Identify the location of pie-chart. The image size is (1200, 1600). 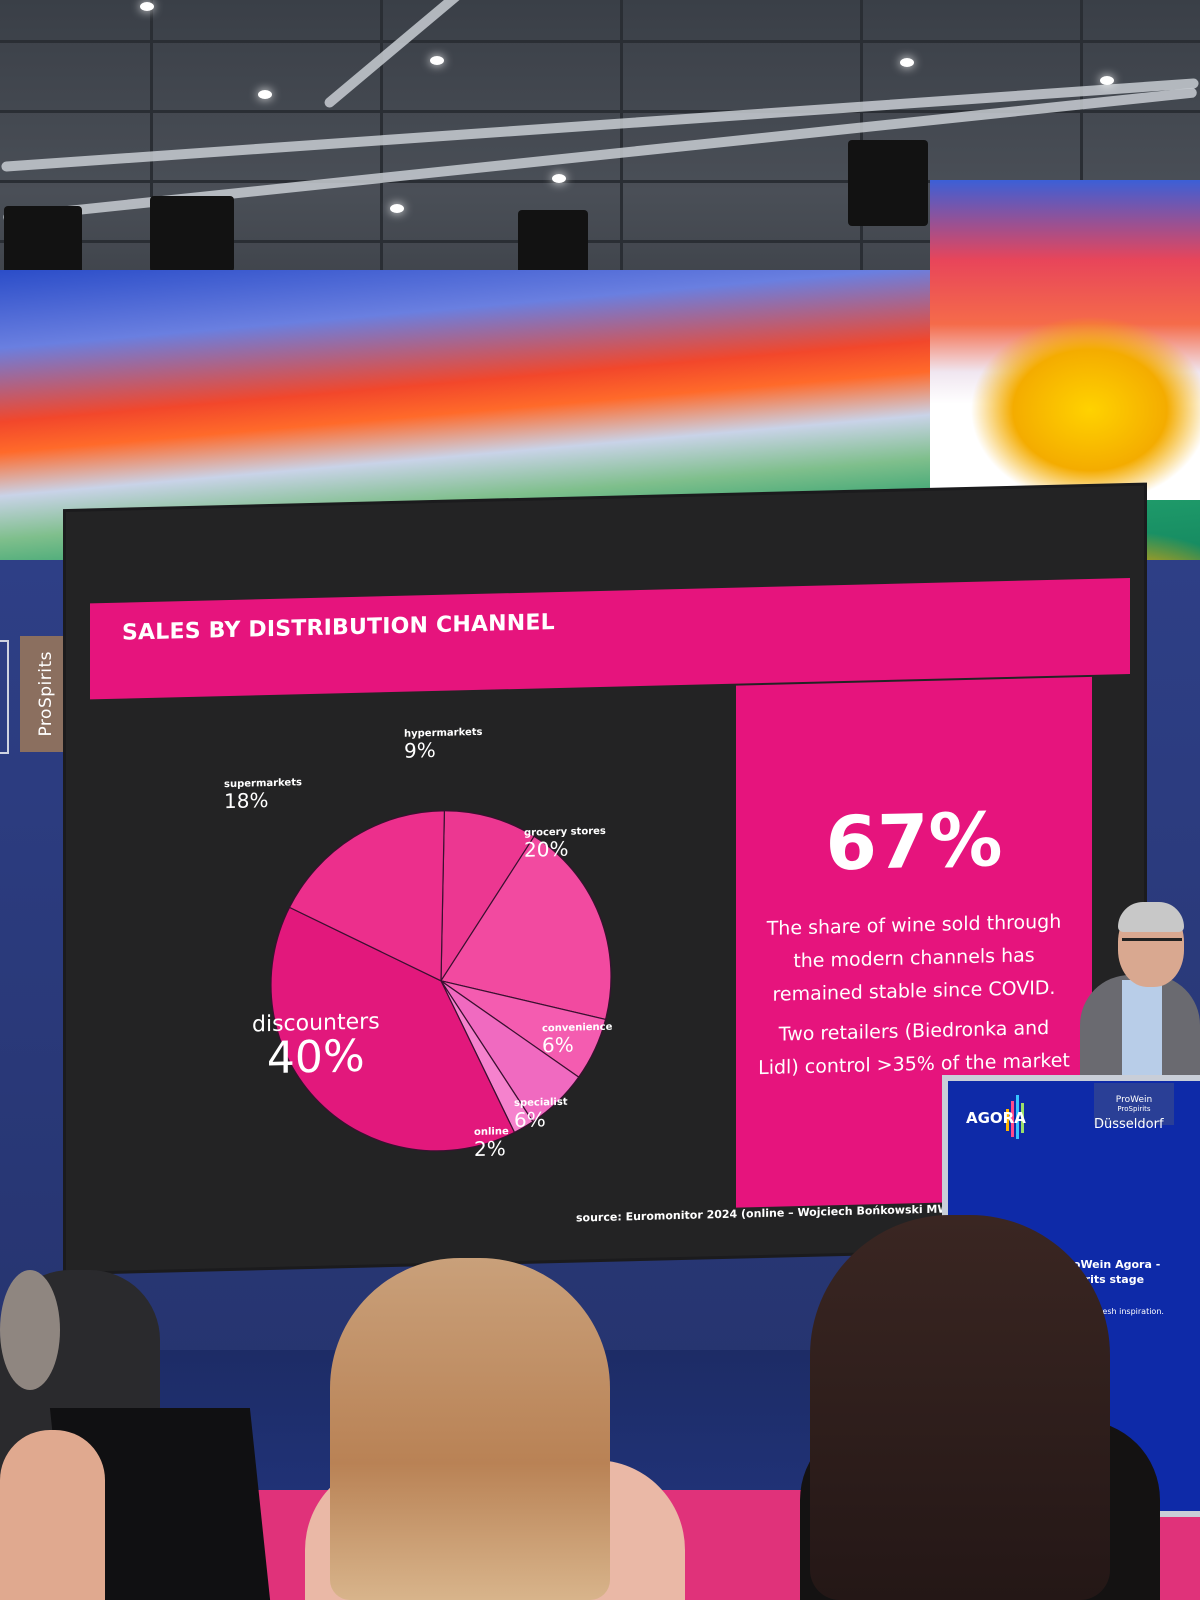
(441, 981).